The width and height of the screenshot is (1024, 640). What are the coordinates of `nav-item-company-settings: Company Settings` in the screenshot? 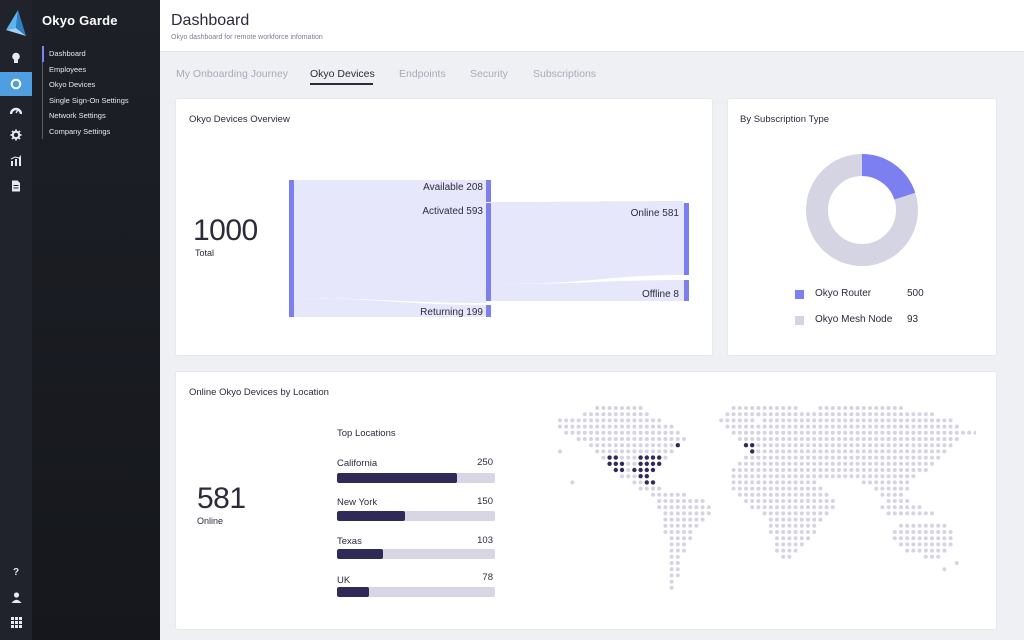 It's located at (80, 131).